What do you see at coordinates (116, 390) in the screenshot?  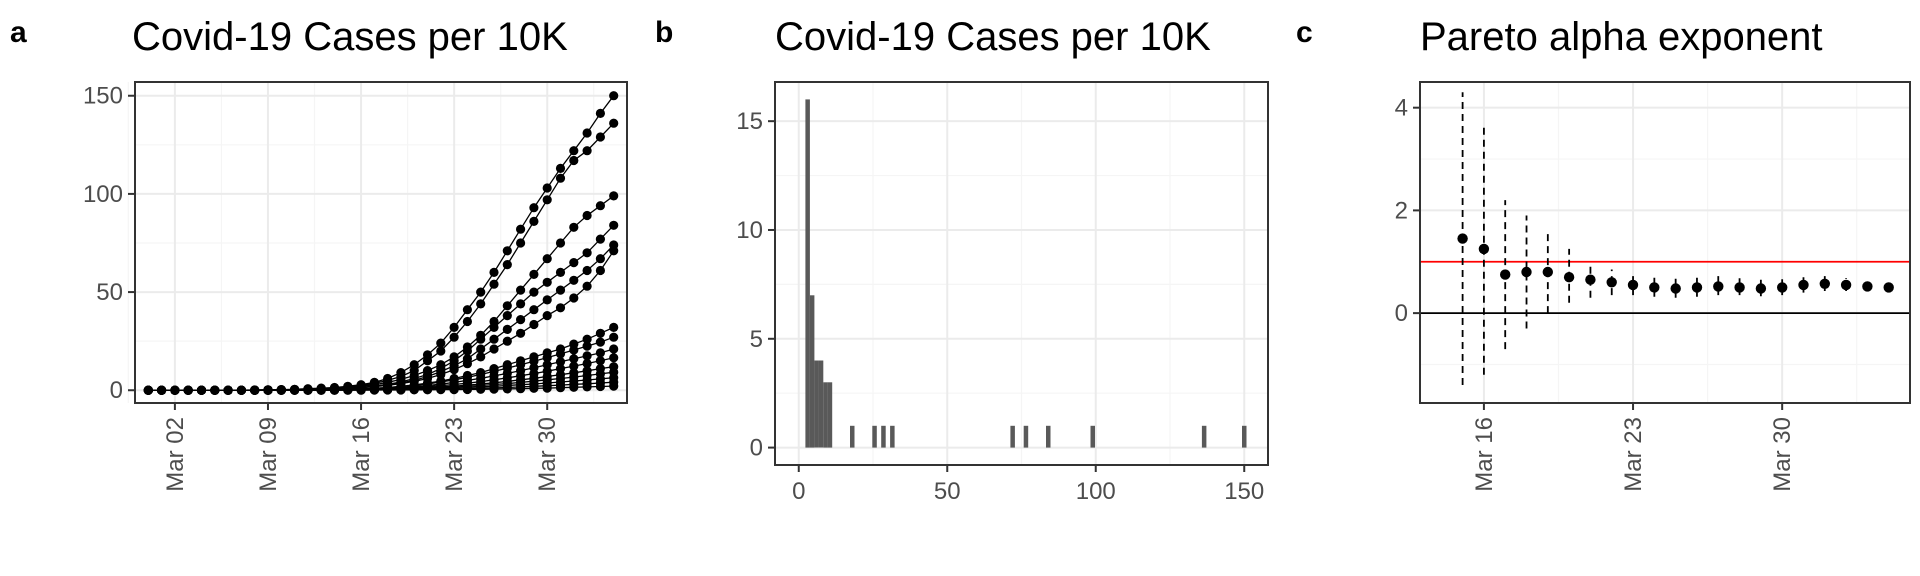 I see `y-tick-label: 0` at bounding box center [116, 390].